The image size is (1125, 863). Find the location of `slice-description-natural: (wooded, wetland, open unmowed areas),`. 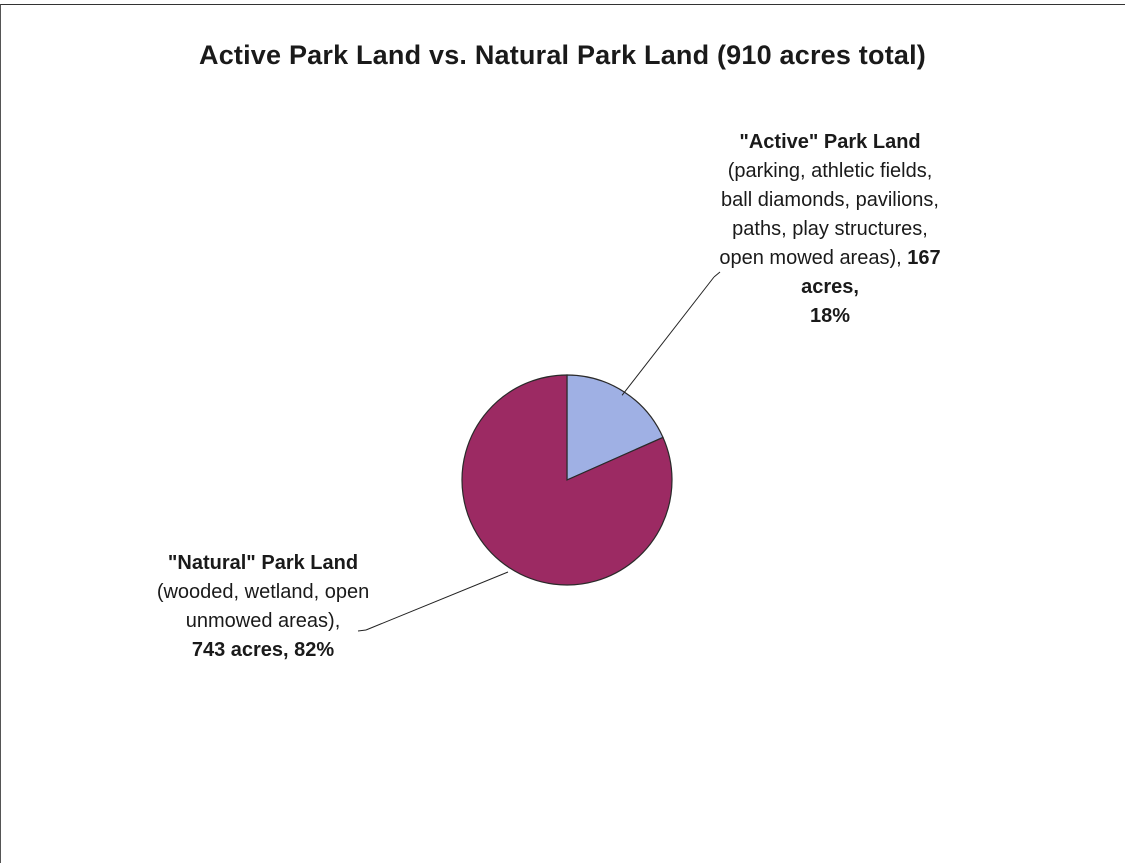

slice-description-natural: (wooded, wetland, open unmowed areas), is located at coordinates (263, 606).